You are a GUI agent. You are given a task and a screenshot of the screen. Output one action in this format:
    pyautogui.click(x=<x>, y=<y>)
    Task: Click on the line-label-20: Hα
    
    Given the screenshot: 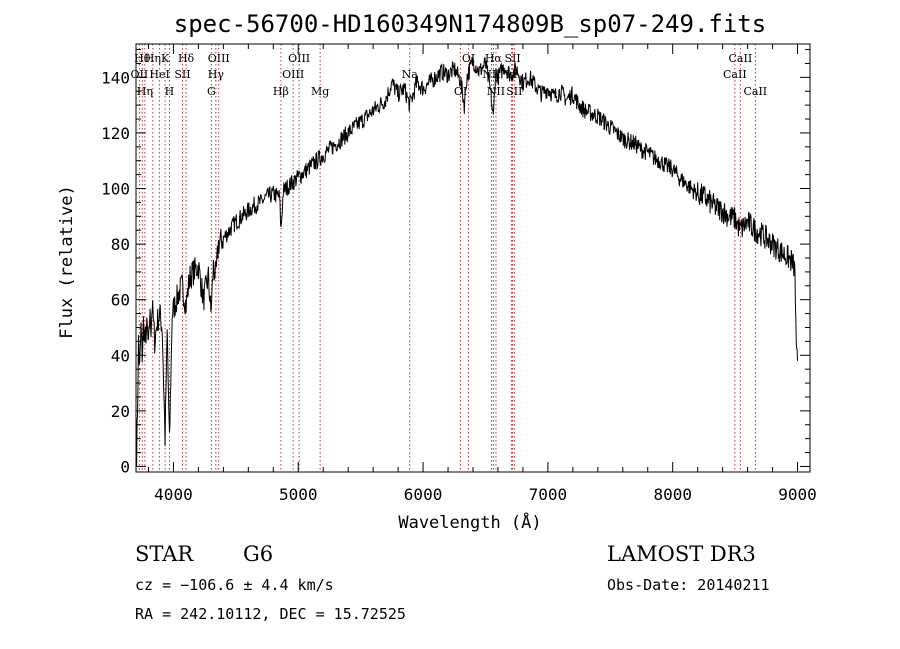 What is the action you would take?
    pyautogui.click(x=494, y=58)
    